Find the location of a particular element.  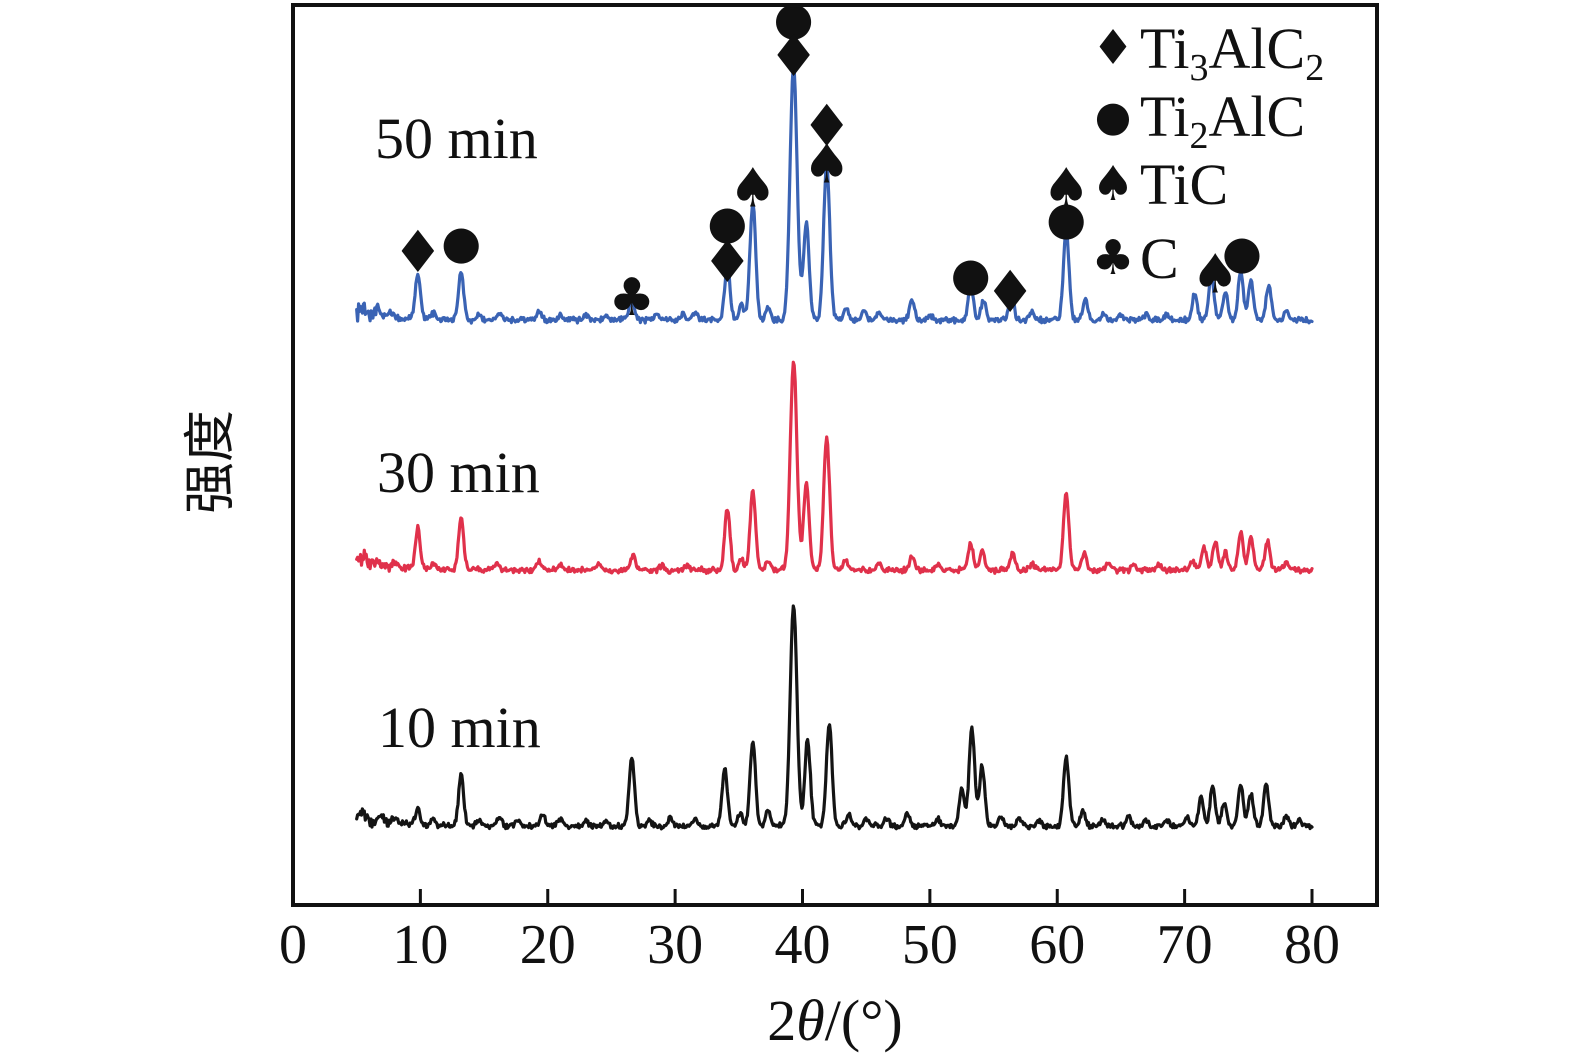

legend-symbol-diamond: ♦ is located at coordinates (1112, 48).